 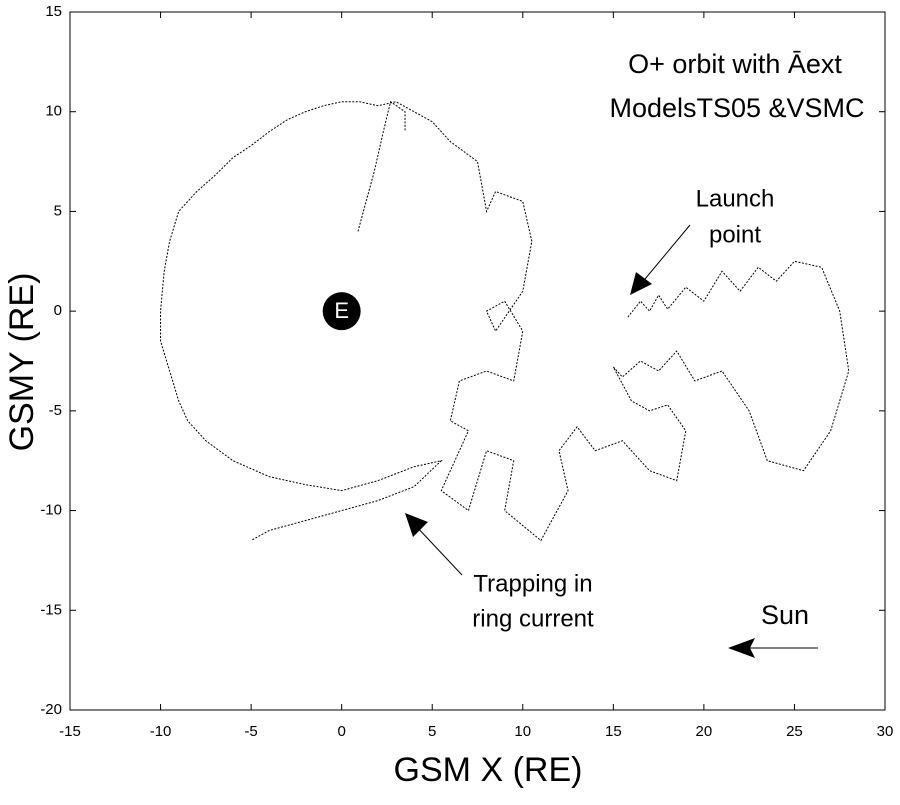 I want to click on y-tick-label: 15, so click(x=53, y=11).